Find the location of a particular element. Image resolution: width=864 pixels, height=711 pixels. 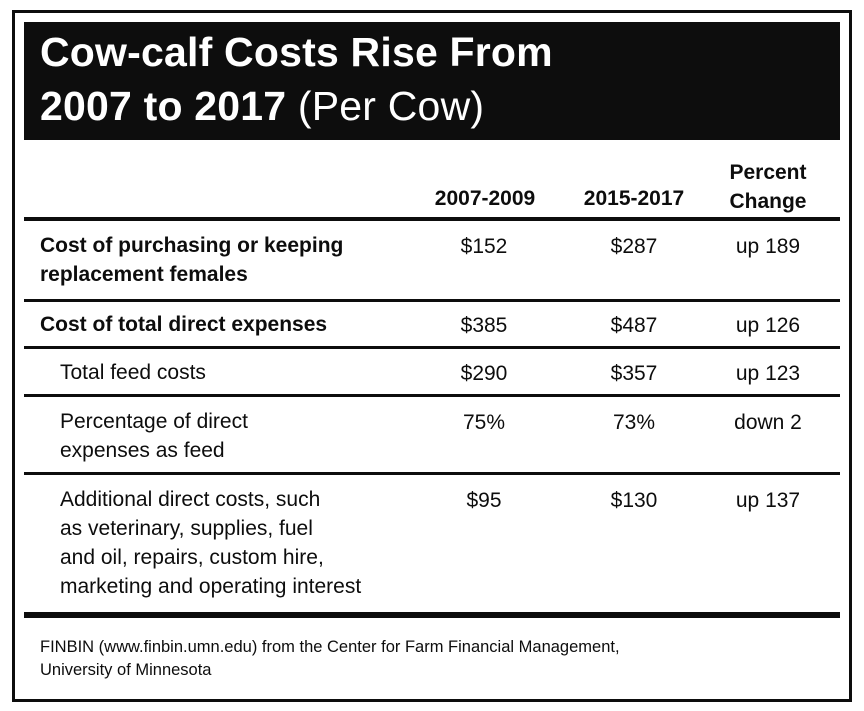

row4-2007-2009: 75% is located at coordinates (484, 422).